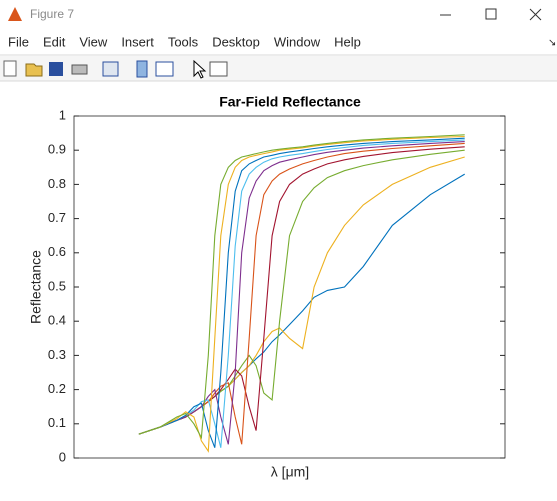  I want to click on toolbar-icons, so click(115, 69).